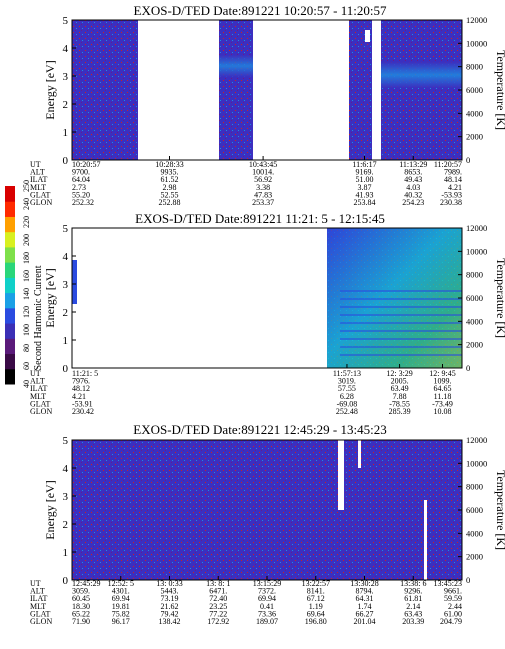  What do you see at coordinates (400, 388) in the screenshot?
I see `ephemeris-cell: 63.49` at bounding box center [400, 388].